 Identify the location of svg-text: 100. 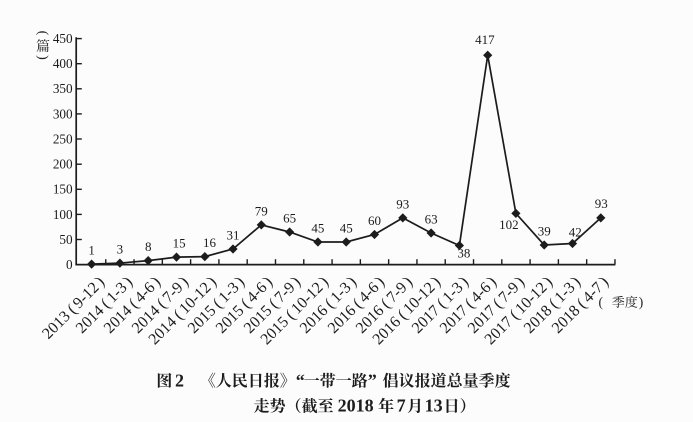
(63, 214).